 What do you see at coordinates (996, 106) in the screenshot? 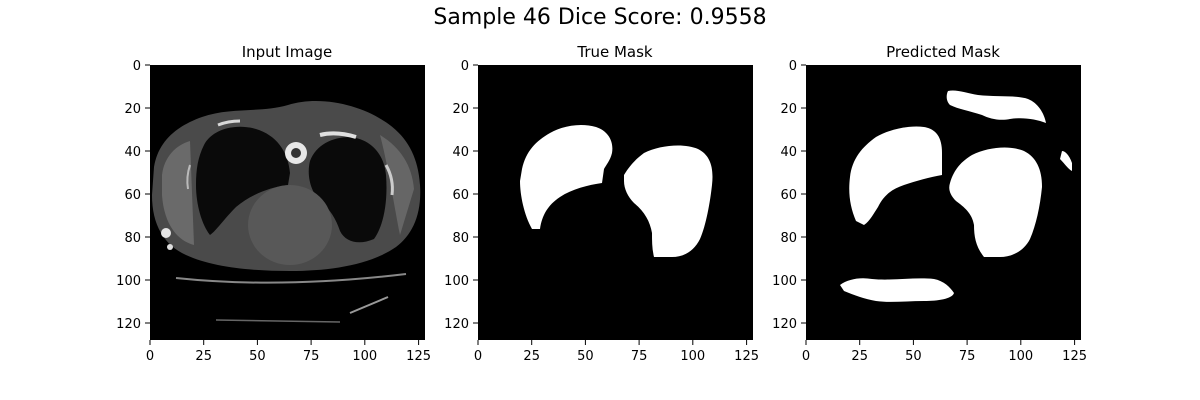
I see `upper-false-positive-mask` at bounding box center [996, 106].